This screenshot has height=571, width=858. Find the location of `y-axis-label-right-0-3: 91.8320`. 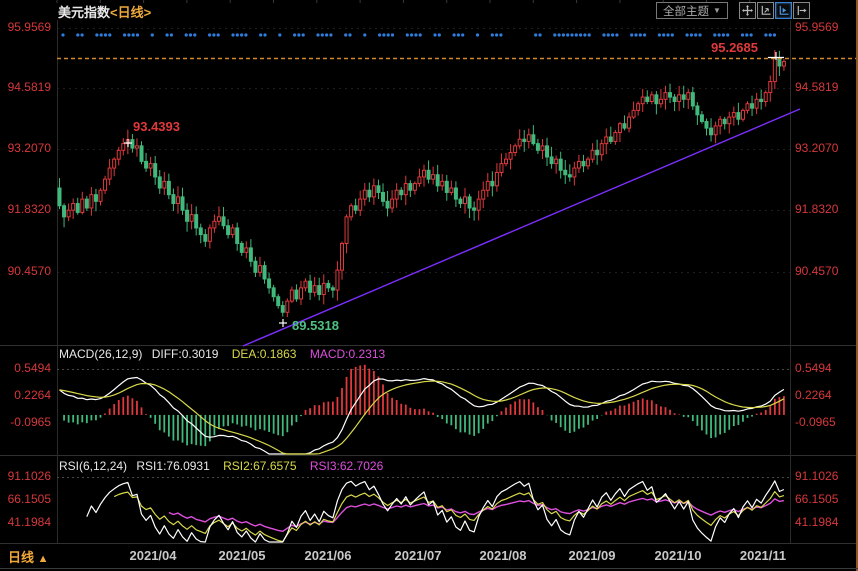

y-axis-label-right-0-3: 91.8320 is located at coordinates (817, 209).